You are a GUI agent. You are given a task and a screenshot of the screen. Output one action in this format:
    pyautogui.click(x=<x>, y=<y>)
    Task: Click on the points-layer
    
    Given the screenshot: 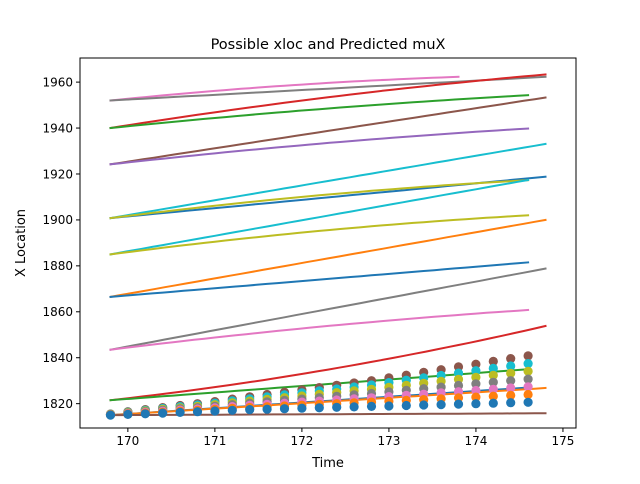 What is the action you would take?
    pyautogui.click(x=319, y=385)
    